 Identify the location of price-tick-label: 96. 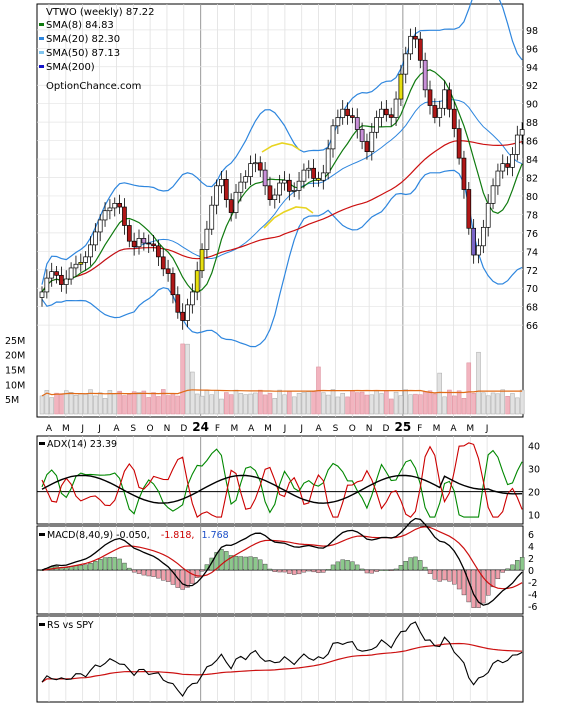
(532, 49).